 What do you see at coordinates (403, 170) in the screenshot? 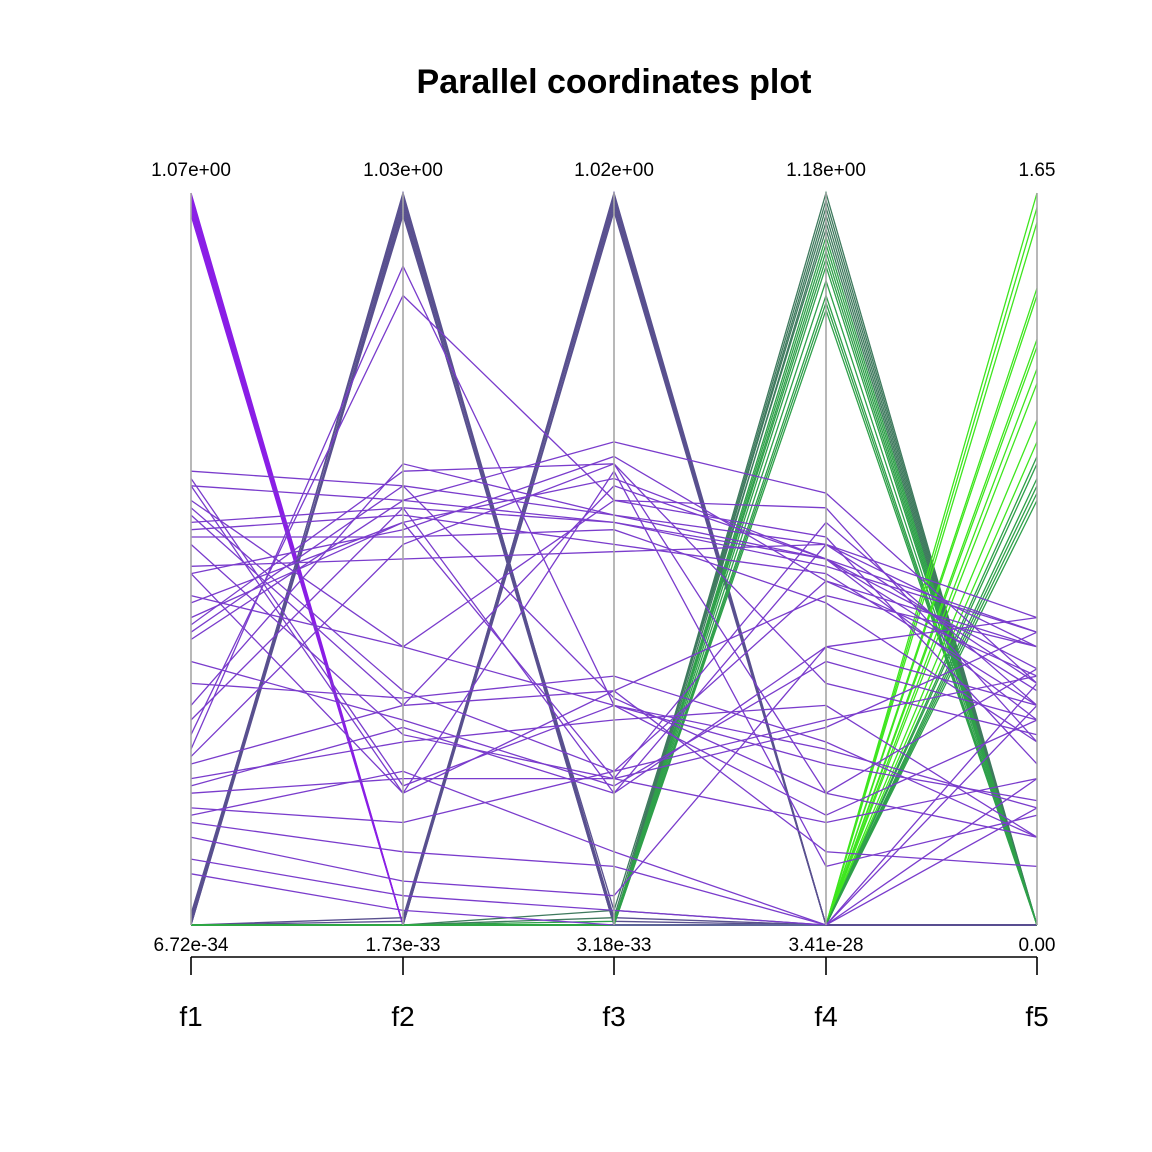
I see `axis-max-label-f2: 1.03e+00` at bounding box center [403, 170].